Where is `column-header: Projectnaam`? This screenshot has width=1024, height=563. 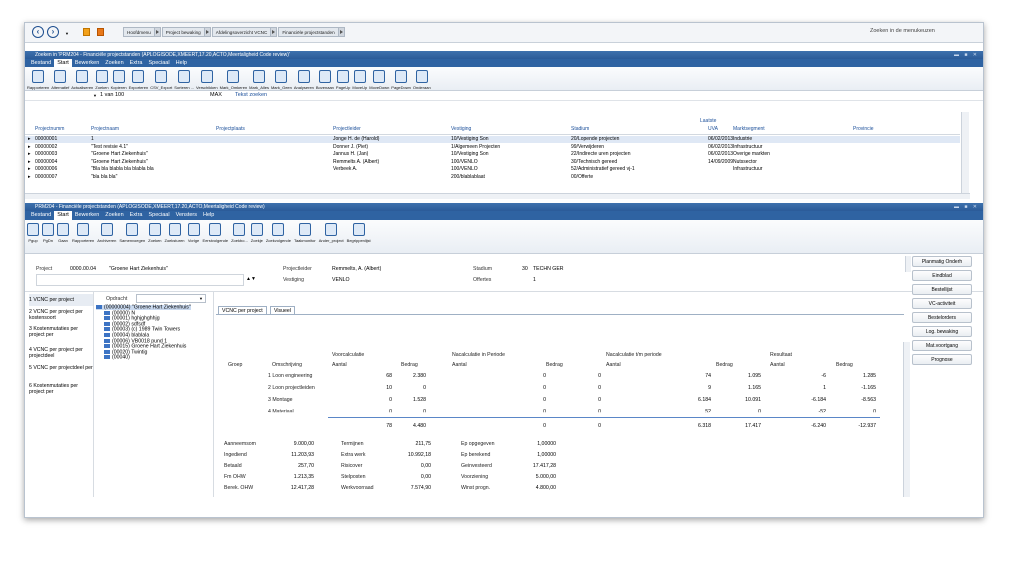
column-header: Projectnaam is located at coordinates (105, 129).